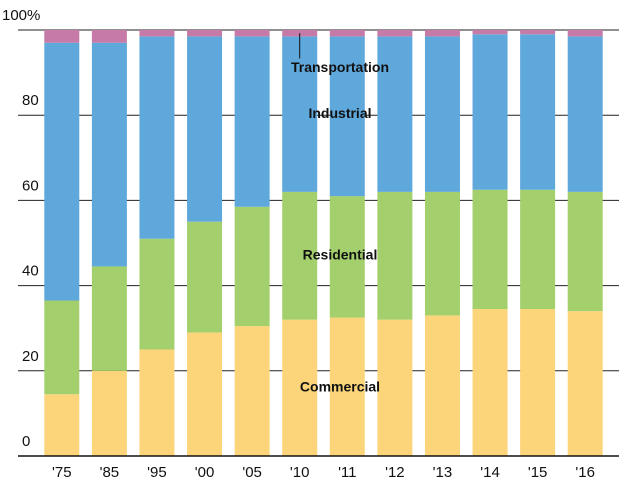  What do you see at coordinates (340, 254) in the screenshot?
I see `series-label: Residential` at bounding box center [340, 254].